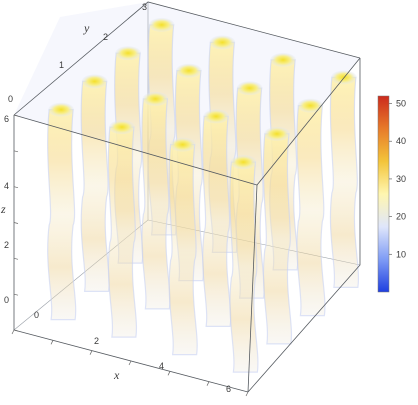 The image size is (418, 405). What do you see at coordinates (401, 217) in the screenshot?
I see `colorbar-tick-label: 20` at bounding box center [401, 217].